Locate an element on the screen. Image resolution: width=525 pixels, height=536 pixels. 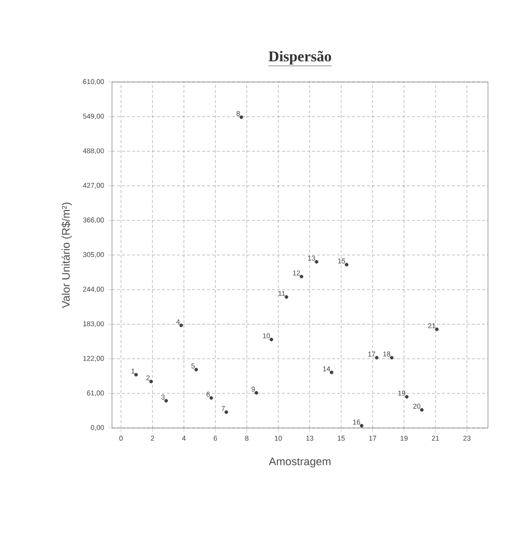
y-axis-title: Valor Unitário (R$/m²) is located at coordinates (67, 255).